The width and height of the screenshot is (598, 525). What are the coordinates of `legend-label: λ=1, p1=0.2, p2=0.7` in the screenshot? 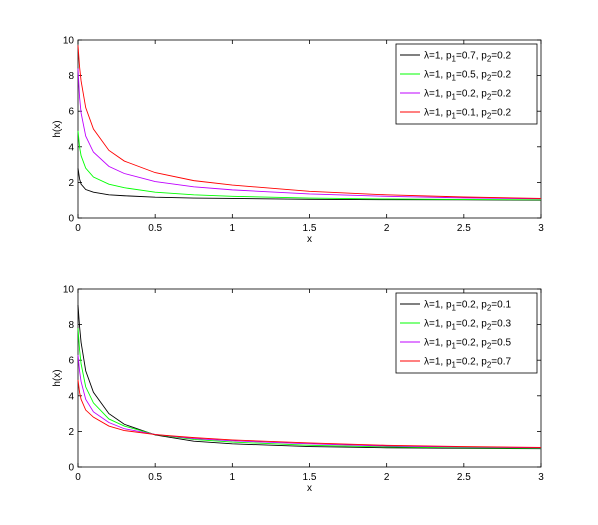 It's located at (467, 363).